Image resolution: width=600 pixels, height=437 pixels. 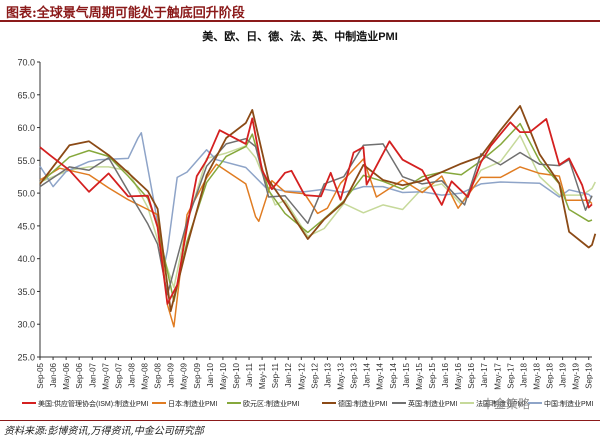 I want to click on x-tick-label: May-06, so click(x=66, y=375).